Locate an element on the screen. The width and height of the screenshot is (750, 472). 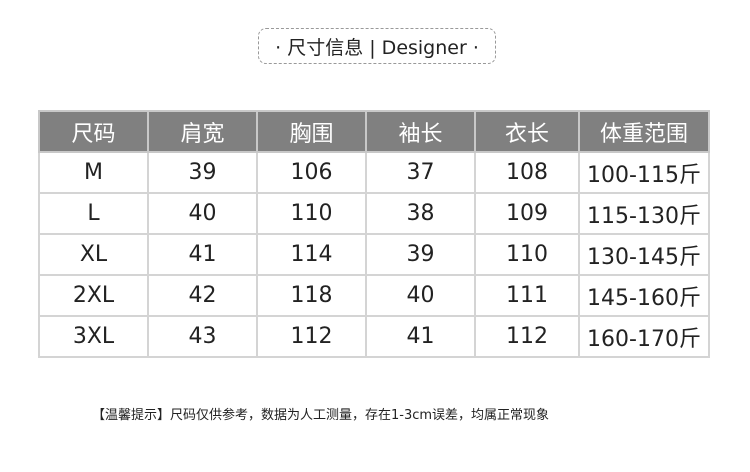
table-row: M 39 106 37 108 100-115斤 is located at coordinates (374, 172).